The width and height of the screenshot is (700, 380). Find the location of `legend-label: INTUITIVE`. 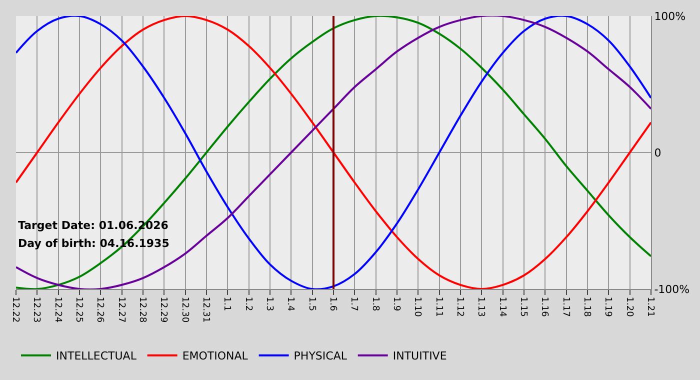

legend-label: INTUITIVE is located at coordinates (419, 356).